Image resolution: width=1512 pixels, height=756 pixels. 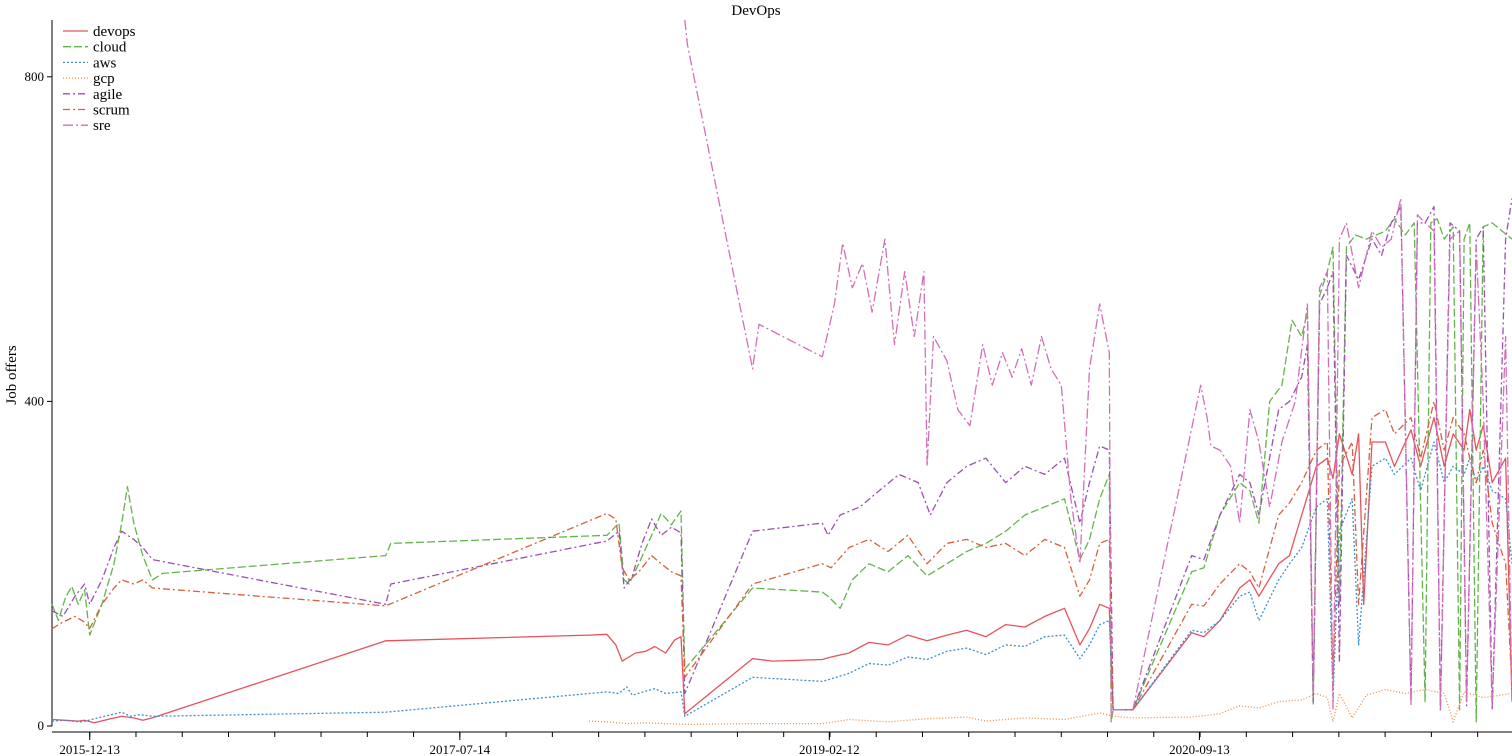 What do you see at coordinates (104, 63) in the screenshot?
I see `legend-label-aws: aws` at bounding box center [104, 63].